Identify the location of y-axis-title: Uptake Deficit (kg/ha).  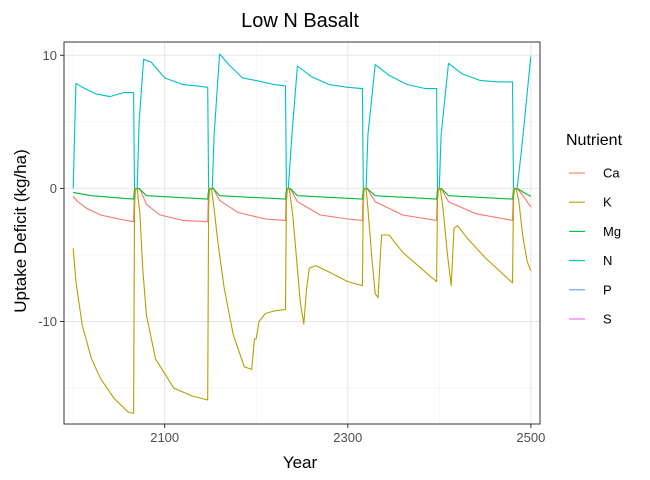
(20, 230).